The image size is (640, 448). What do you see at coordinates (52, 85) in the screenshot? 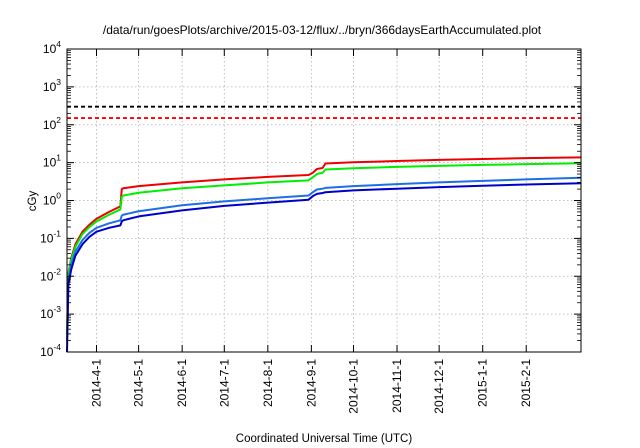
I see `y-tick-label: 10³` at bounding box center [52, 85].